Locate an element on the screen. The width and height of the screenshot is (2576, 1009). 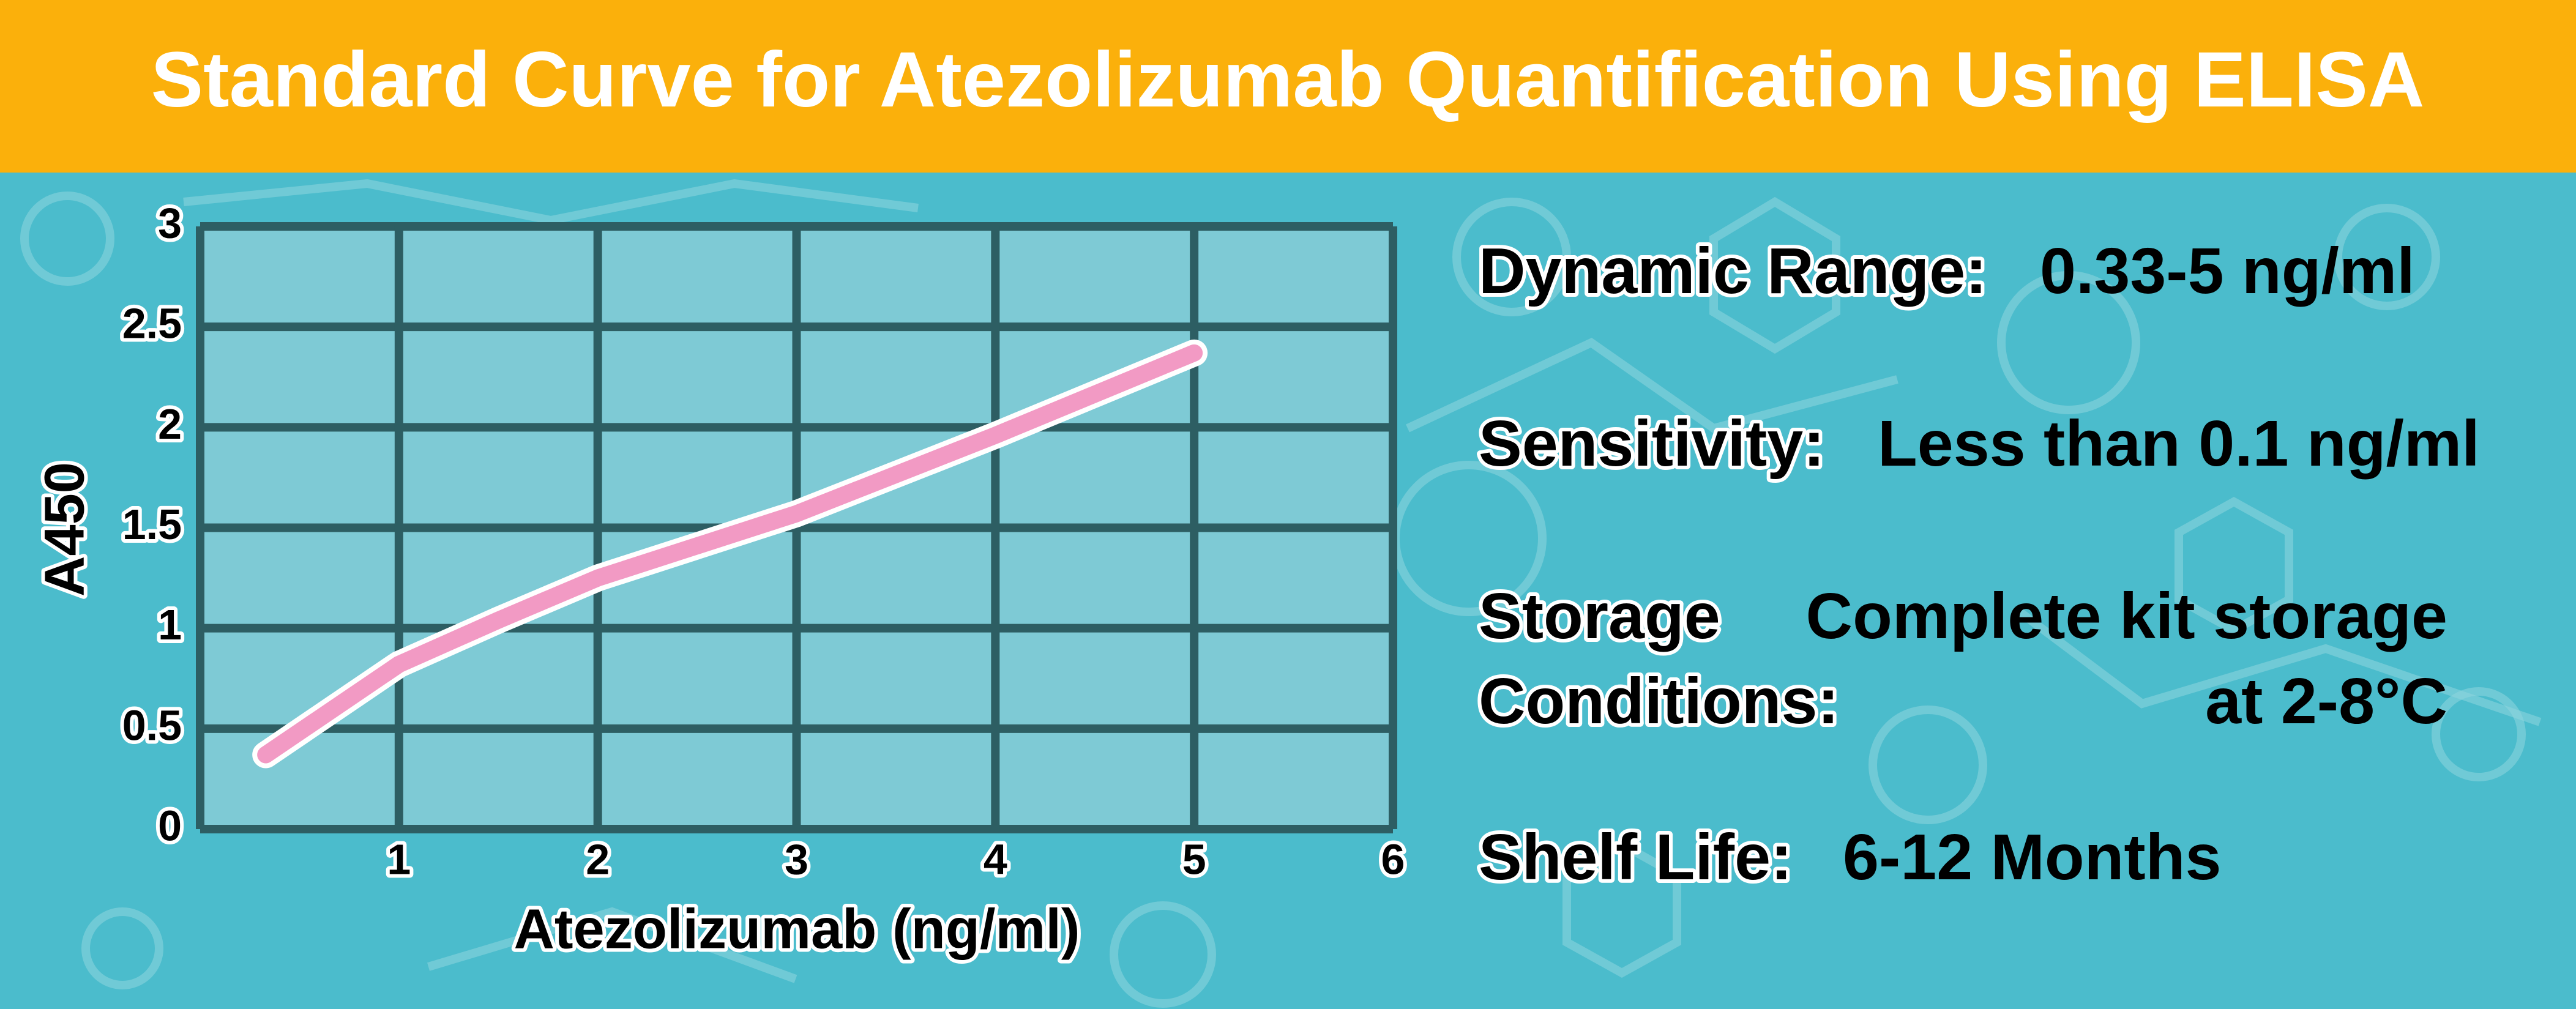
y-axis-label: A450 is located at coordinates (64, 529).